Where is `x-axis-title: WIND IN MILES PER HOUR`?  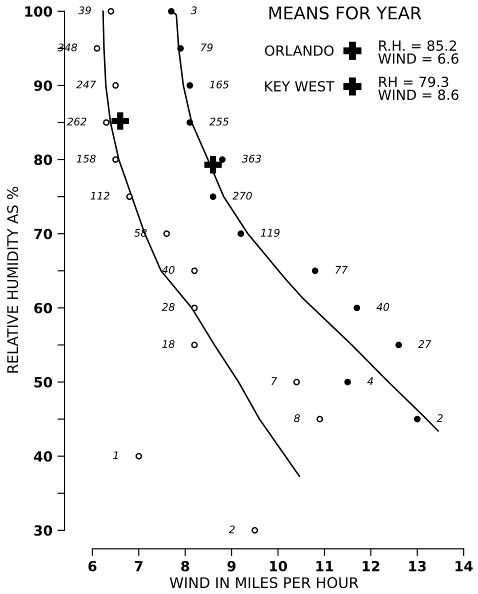 x-axis-title: WIND IN MILES PER HOUR is located at coordinates (264, 582).